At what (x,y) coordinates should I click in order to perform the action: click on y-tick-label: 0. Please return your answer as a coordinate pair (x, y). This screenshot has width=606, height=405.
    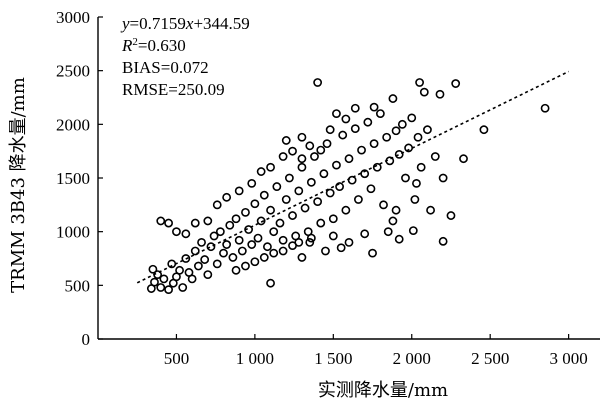
    Looking at the image, I should click on (86, 339).